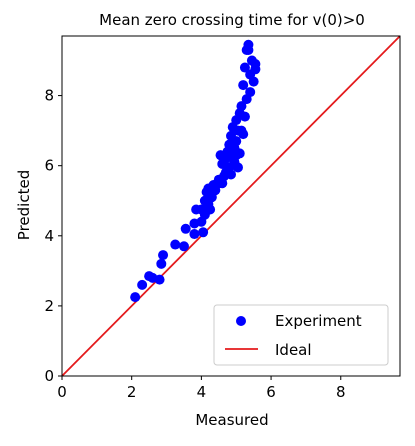 The image size is (415, 446). I want to click on legend: Experiment Ideal, so click(301, 335).